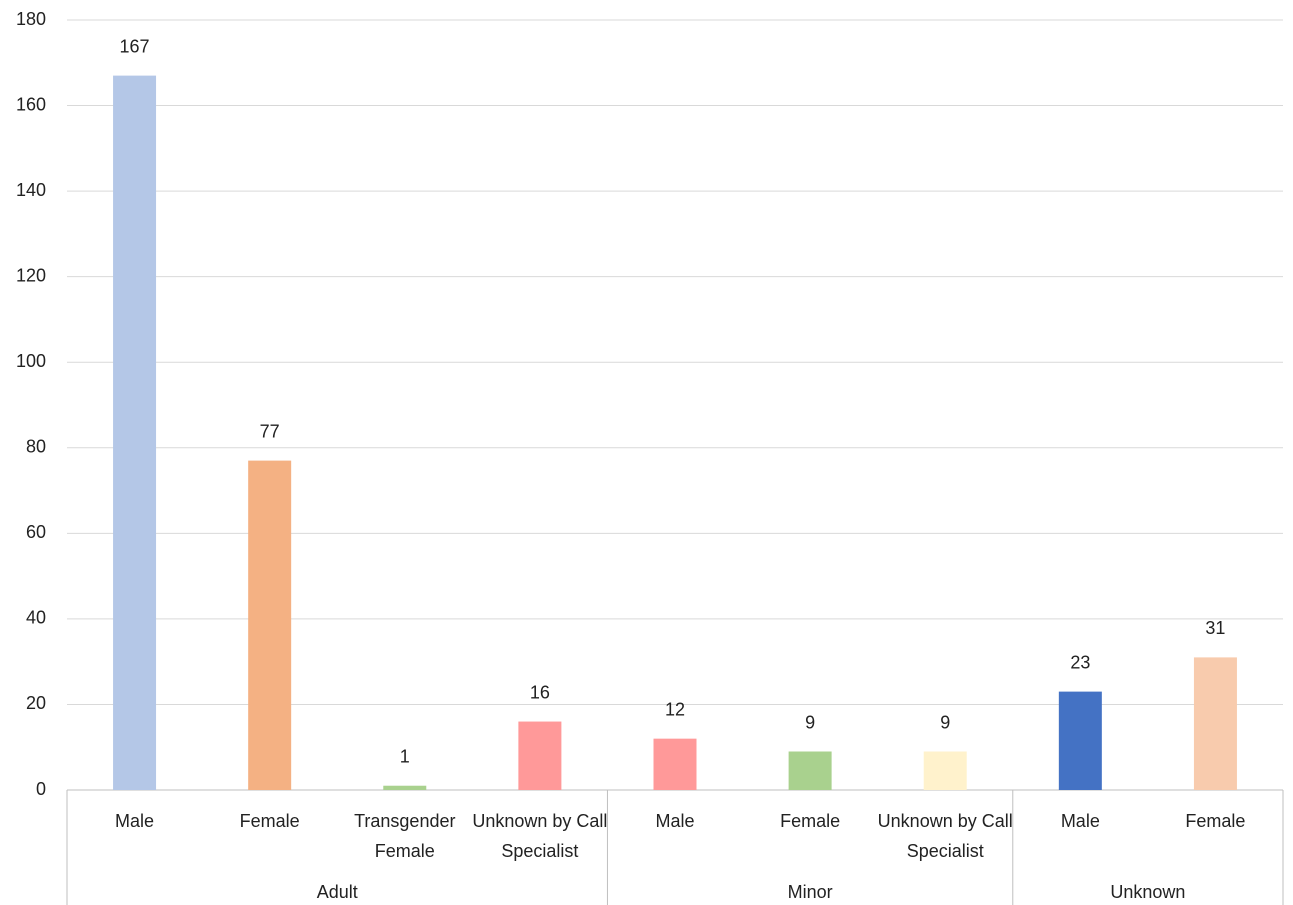  I want to click on data-label: 1, so click(405, 756).